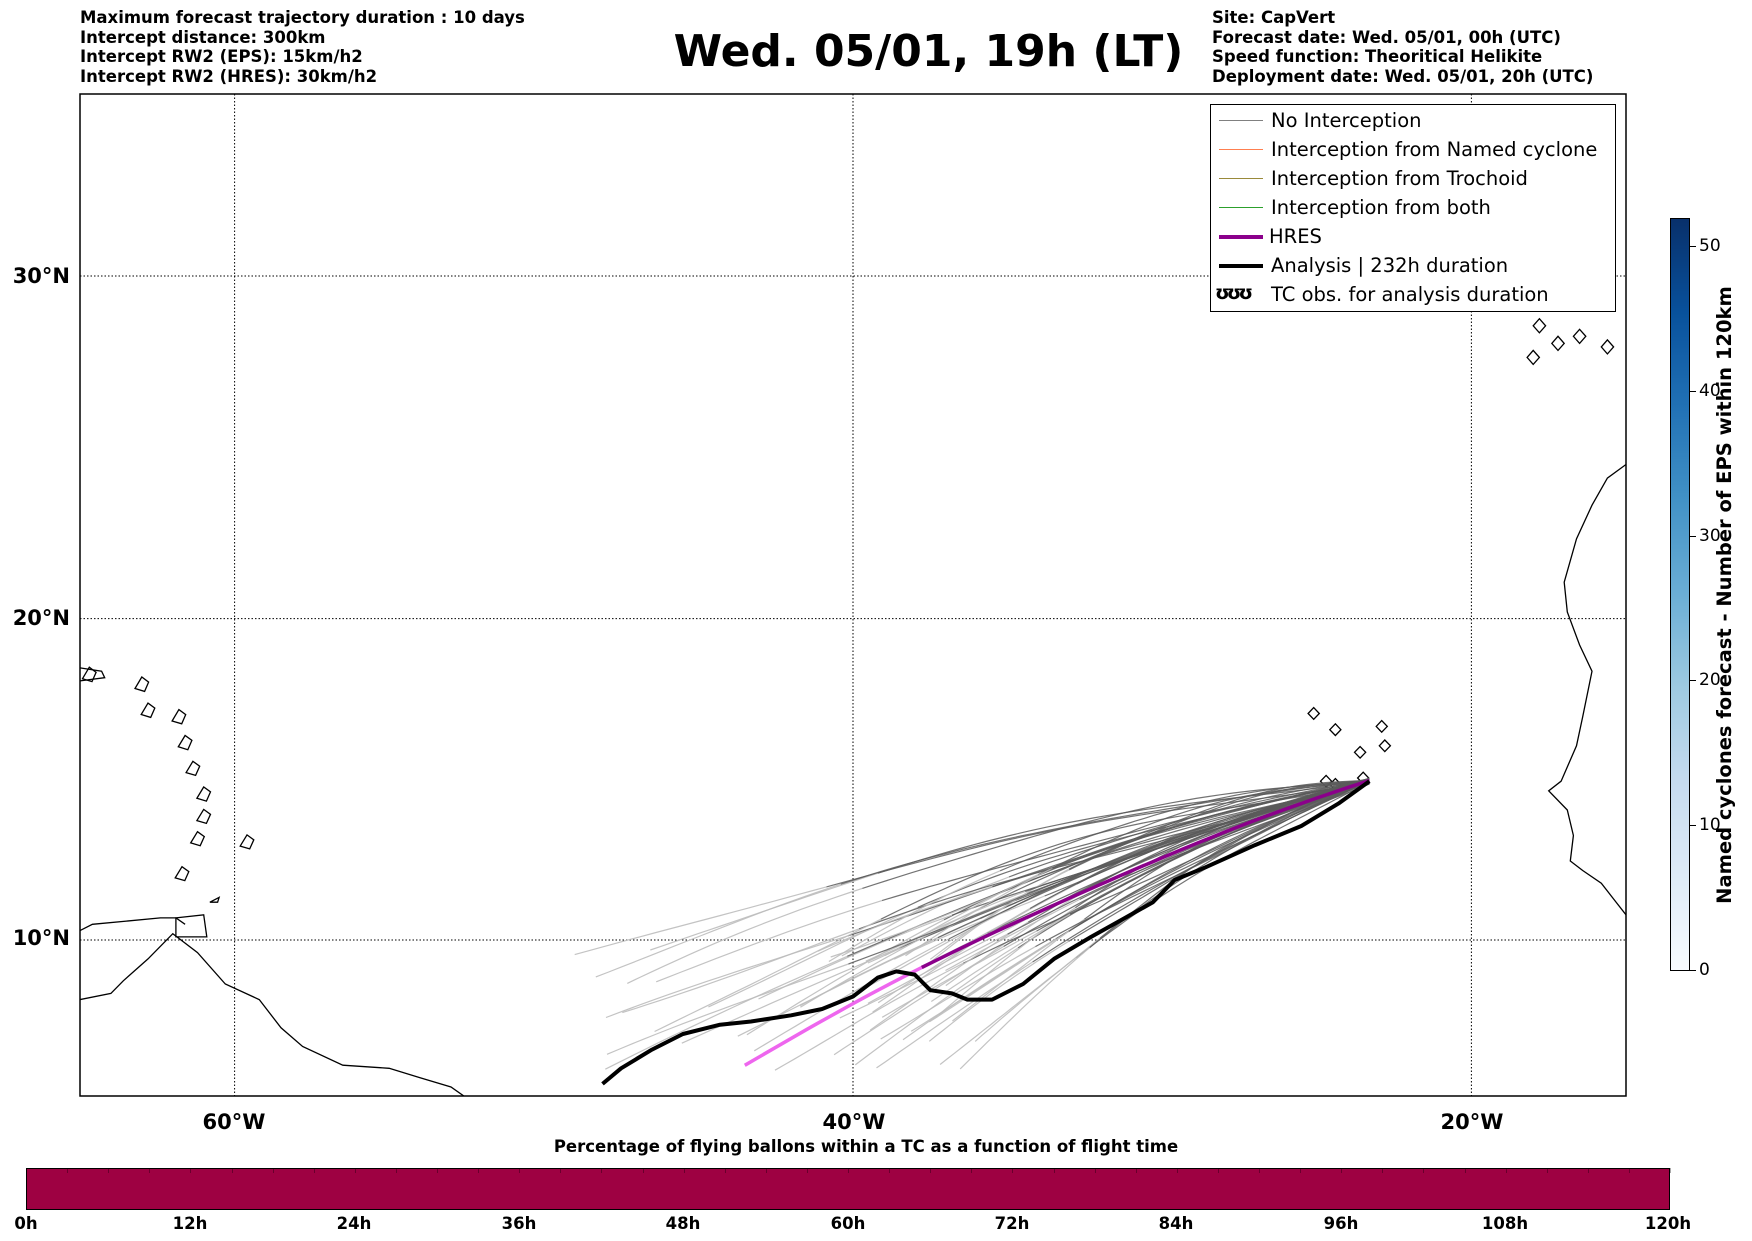  I want to click on flight-time-label: 48h, so click(683, 1223).